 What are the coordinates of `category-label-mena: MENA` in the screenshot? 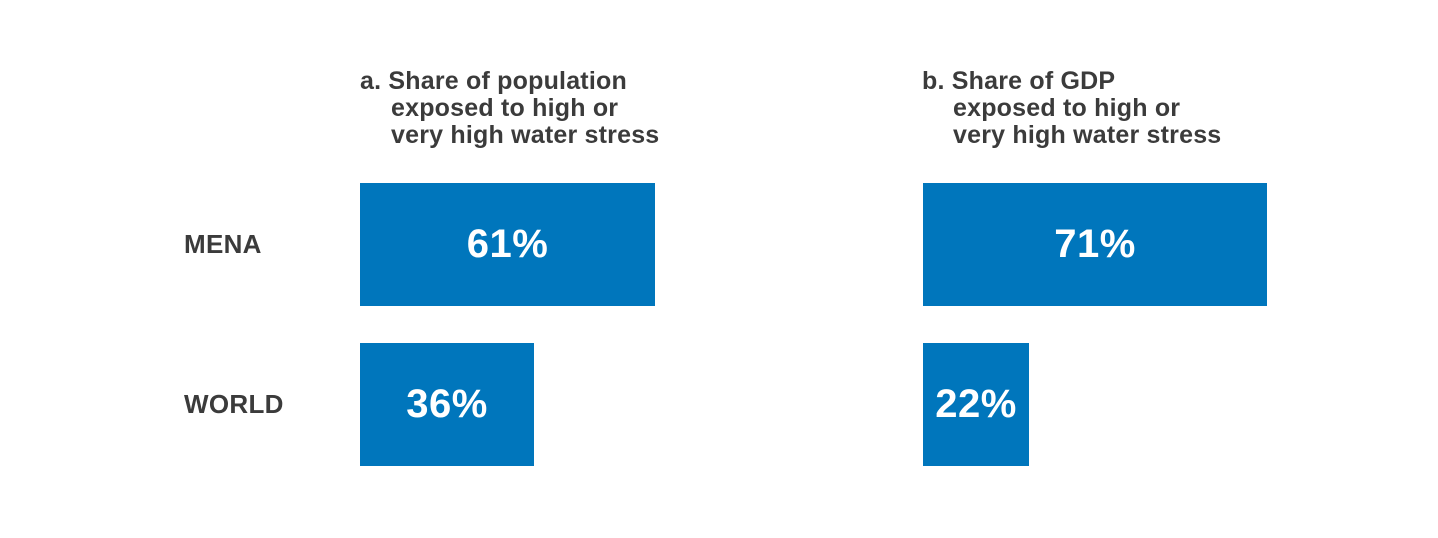 It's located at (223, 244).